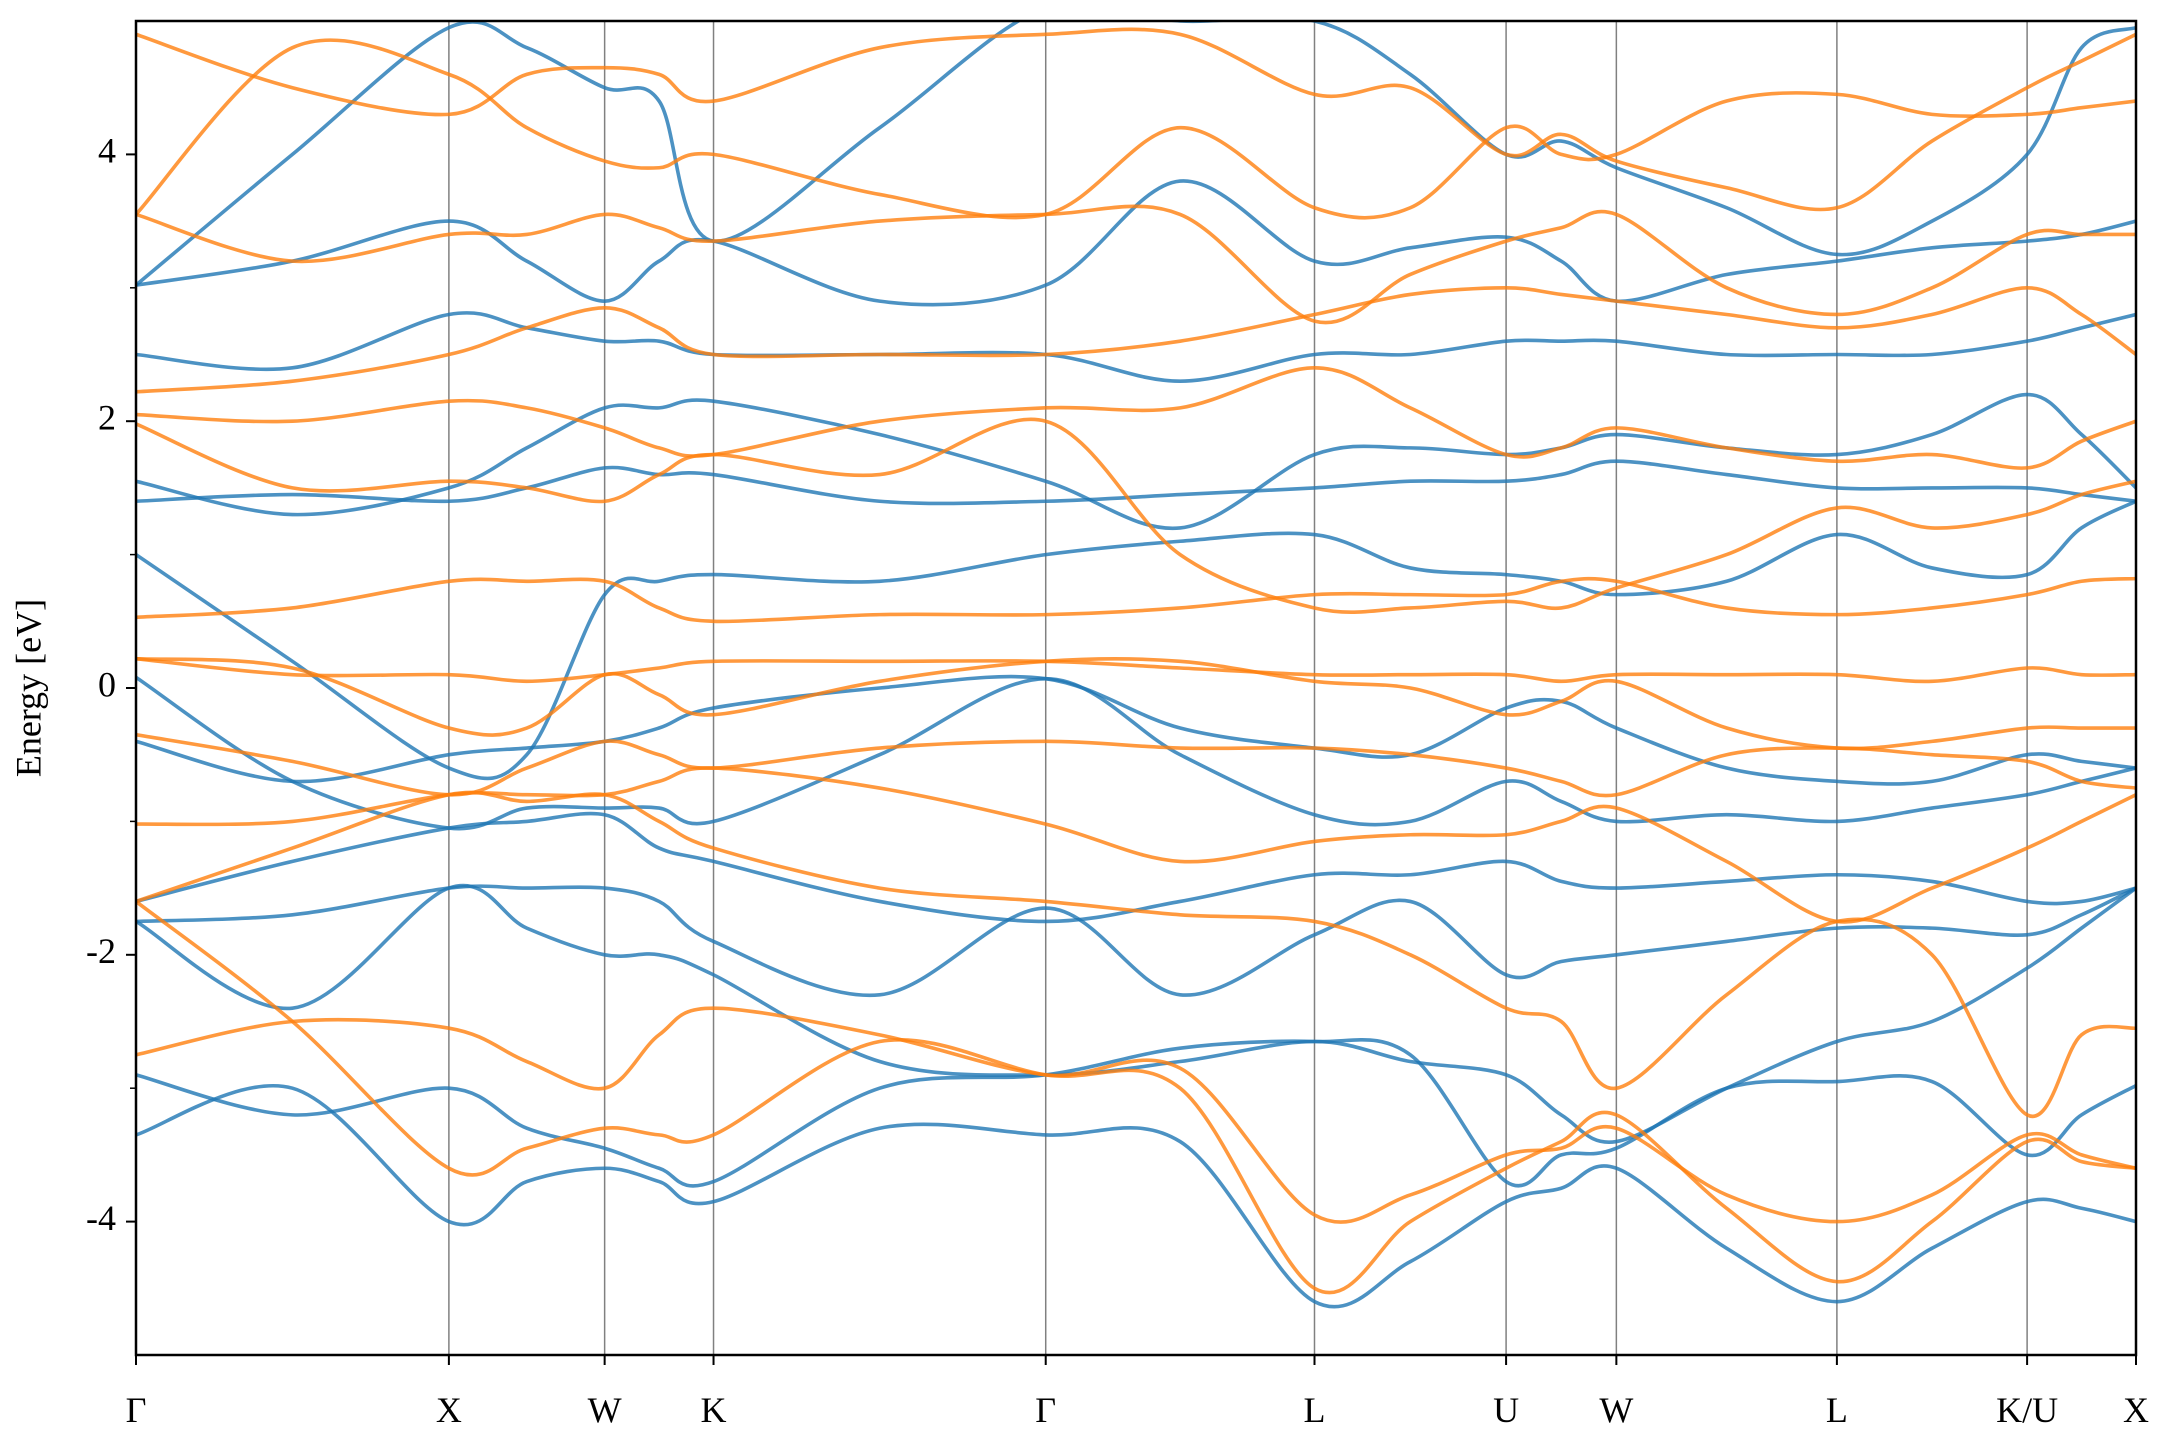 The image size is (2160, 1440). What do you see at coordinates (107, 151) in the screenshot?
I see `y-tick-label: 4` at bounding box center [107, 151].